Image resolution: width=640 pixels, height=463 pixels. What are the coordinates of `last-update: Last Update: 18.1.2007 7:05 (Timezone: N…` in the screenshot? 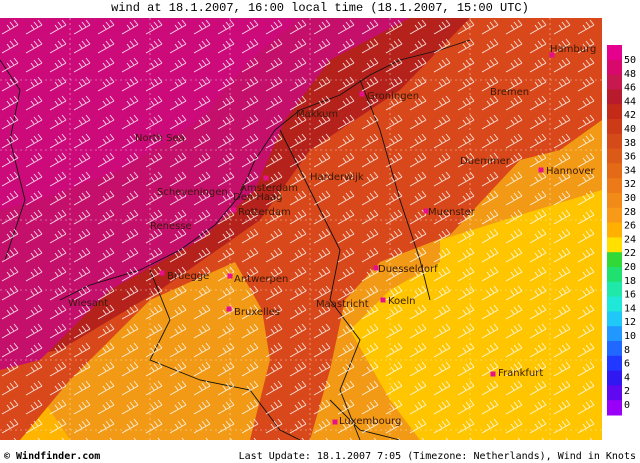 It's located at (437, 456).